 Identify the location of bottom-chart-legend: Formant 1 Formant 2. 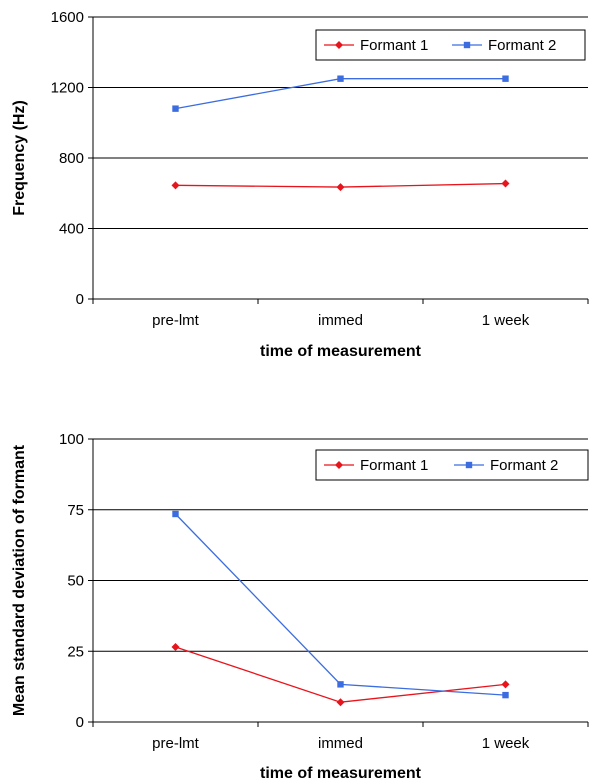
(452, 465).